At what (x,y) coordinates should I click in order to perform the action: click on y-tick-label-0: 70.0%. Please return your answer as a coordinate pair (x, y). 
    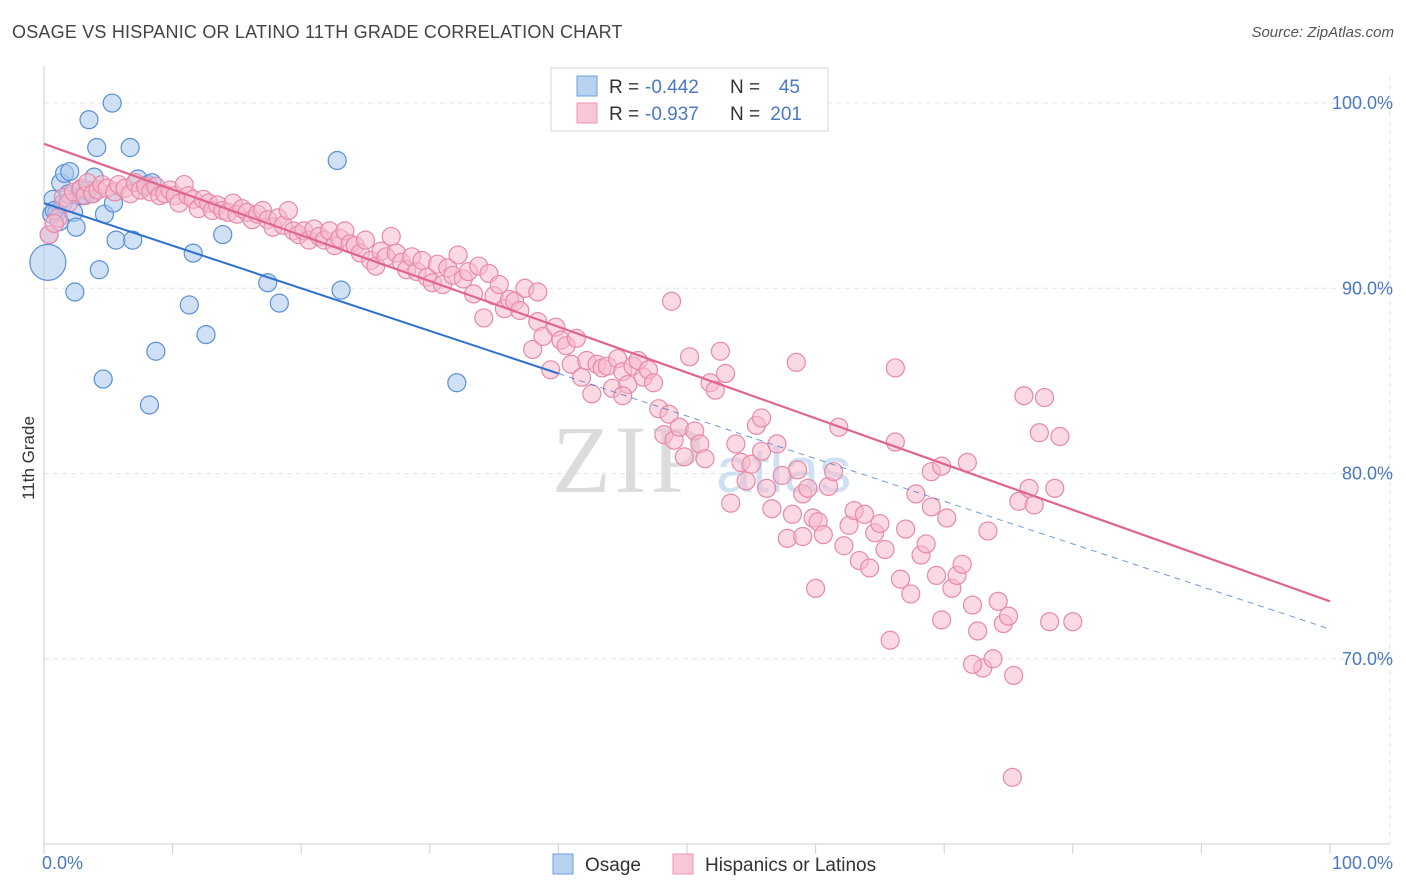
    Looking at the image, I should click on (1367, 659).